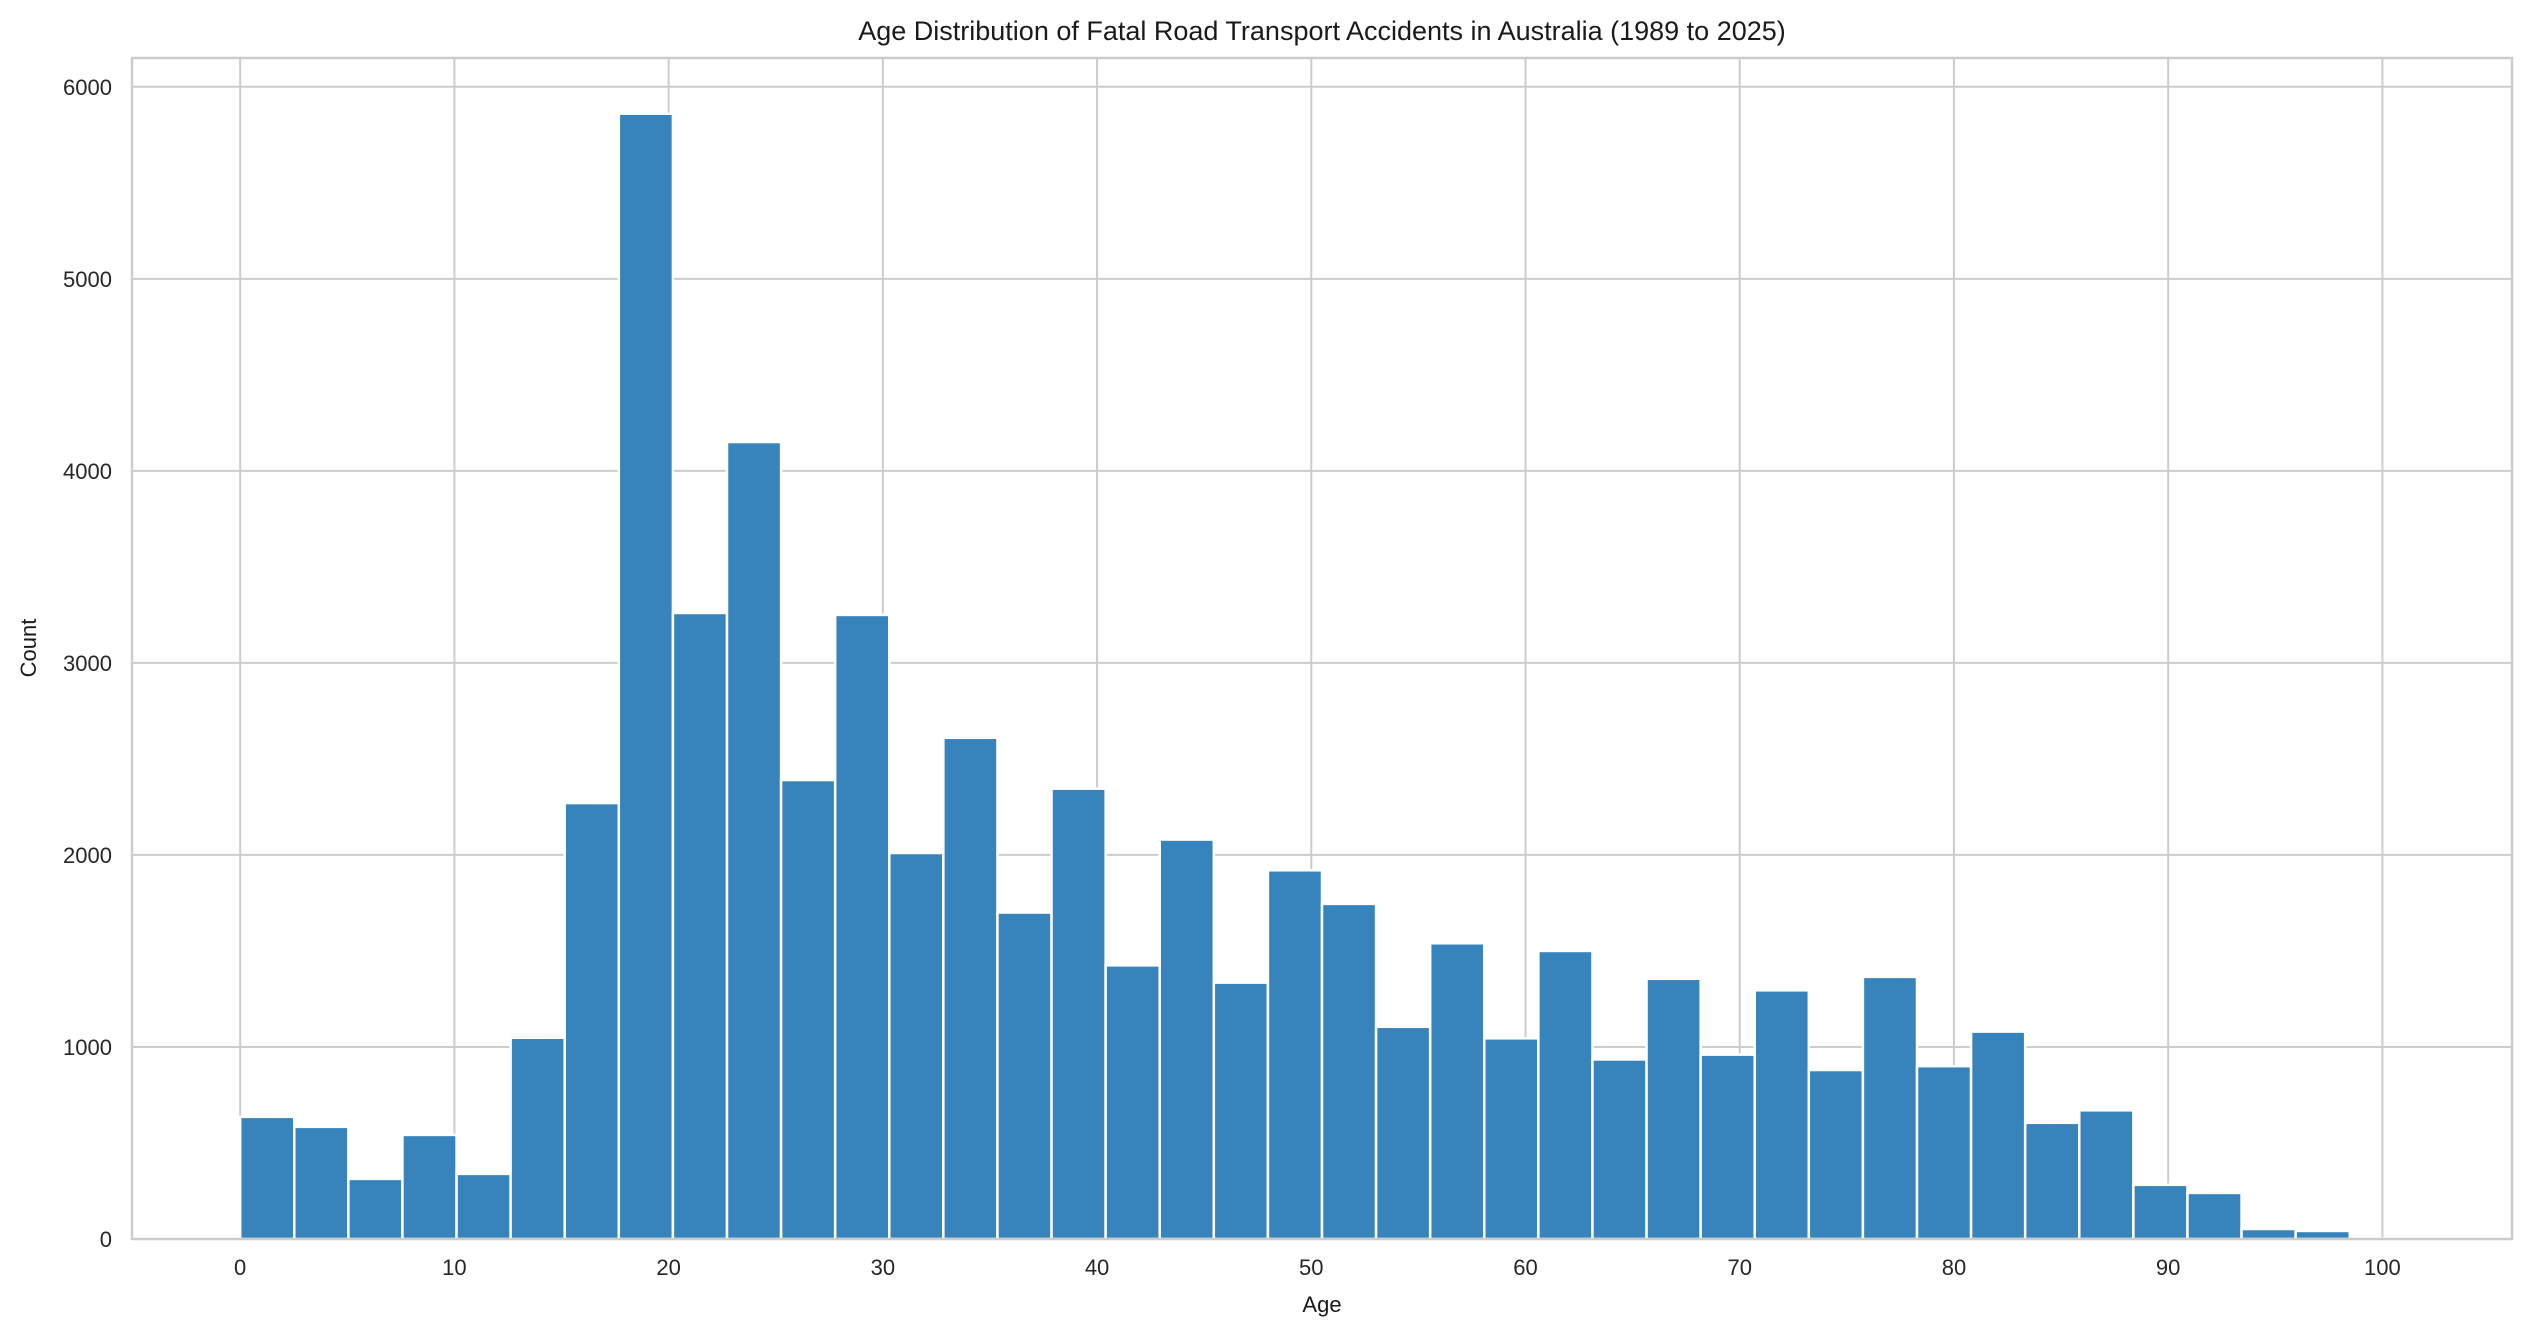 The image size is (2531, 1337). What do you see at coordinates (454, 1267) in the screenshot?
I see `x-tick-label: 10` at bounding box center [454, 1267].